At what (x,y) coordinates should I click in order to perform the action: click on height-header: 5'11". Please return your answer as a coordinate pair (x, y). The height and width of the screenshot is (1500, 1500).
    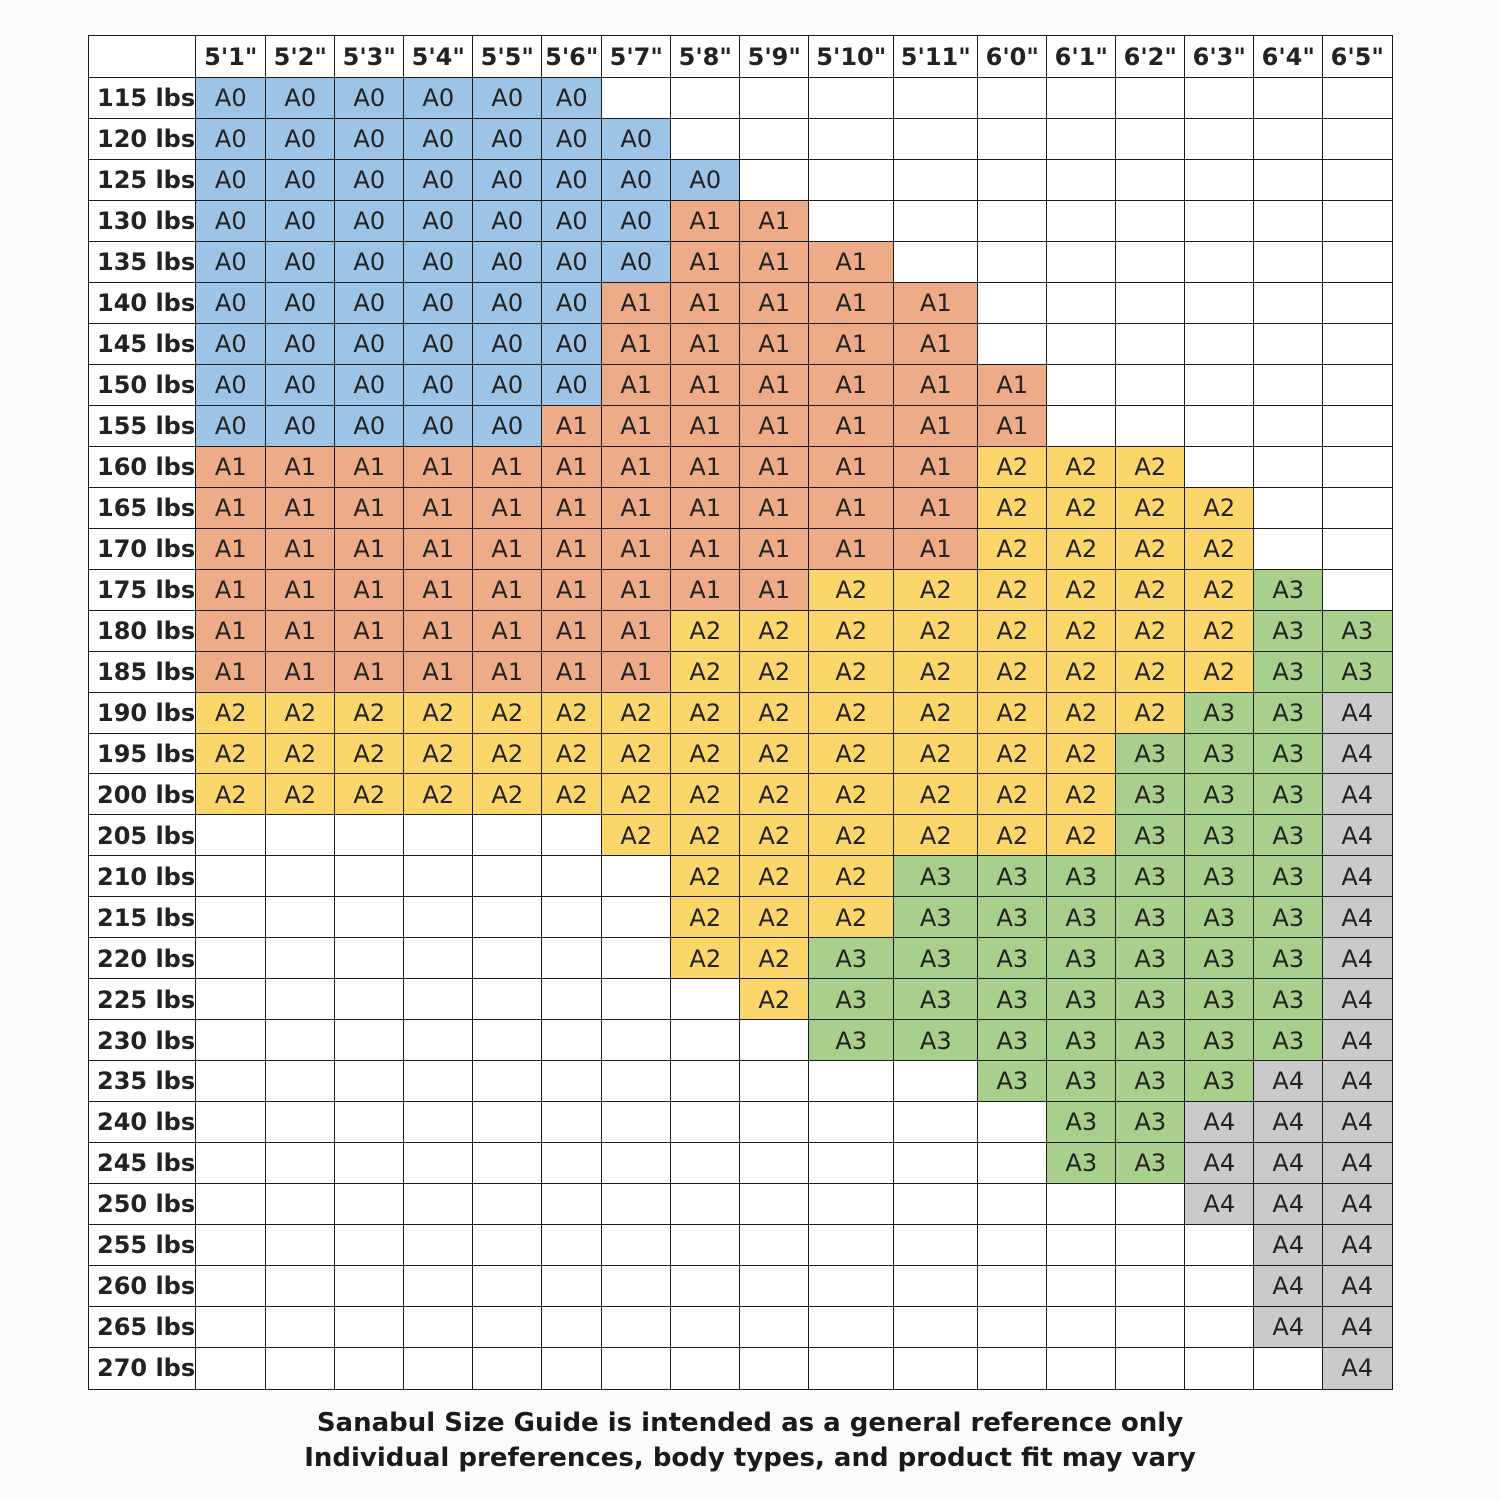
    Looking at the image, I should click on (936, 57).